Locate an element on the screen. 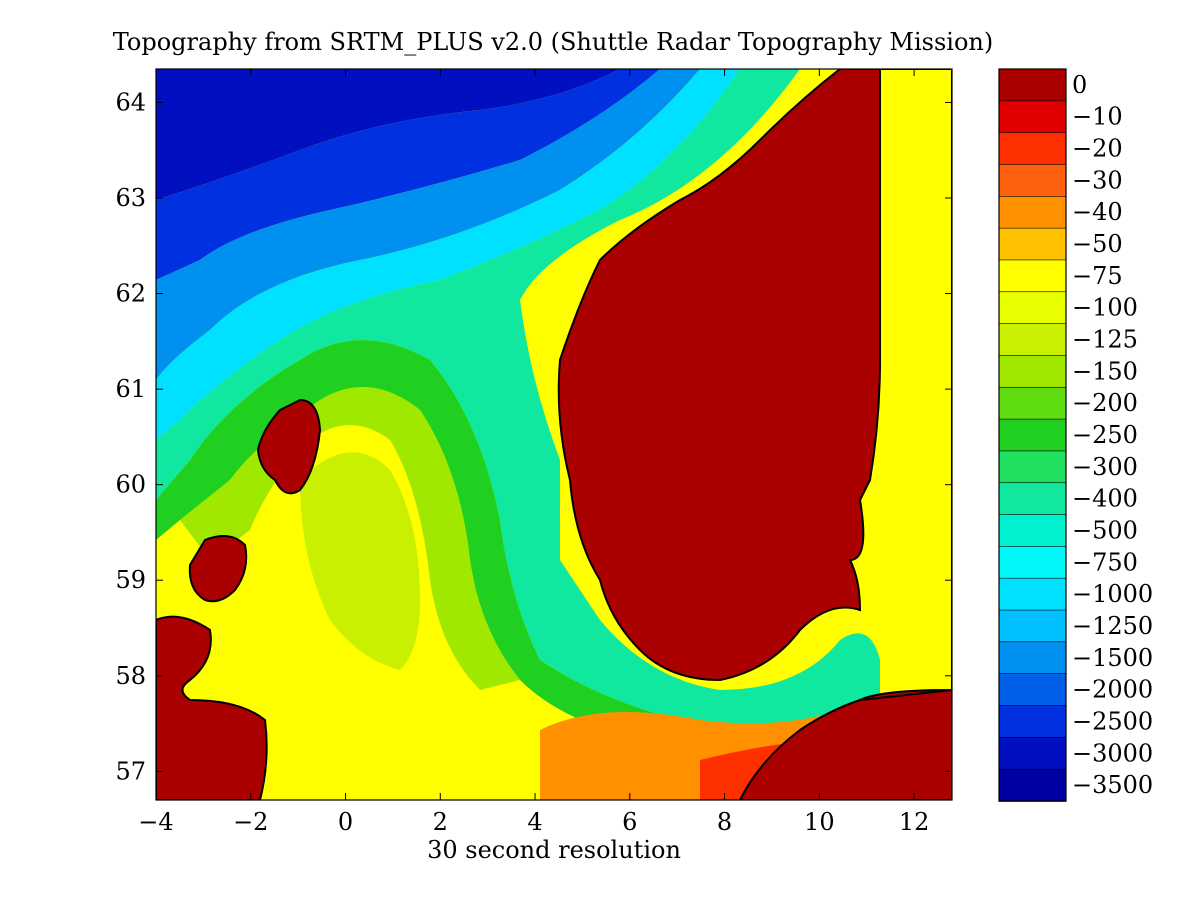 The height and width of the screenshot is (901, 1200). colorbar-level-label: −300 is located at coordinates (1105, 467).